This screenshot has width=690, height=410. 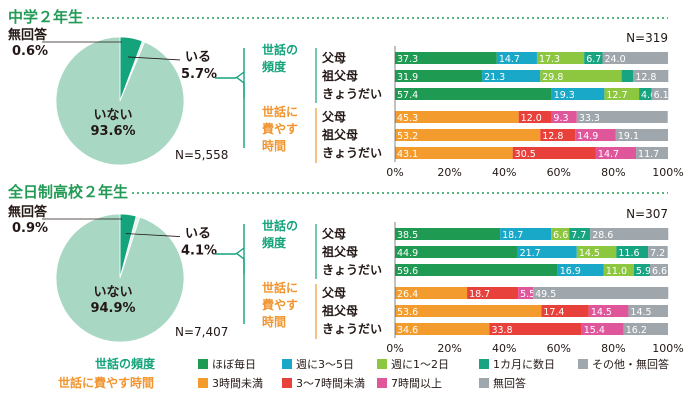 What do you see at coordinates (608, 154) in the screenshot?
I see `bar-value-label: 14.7` at bounding box center [608, 154].